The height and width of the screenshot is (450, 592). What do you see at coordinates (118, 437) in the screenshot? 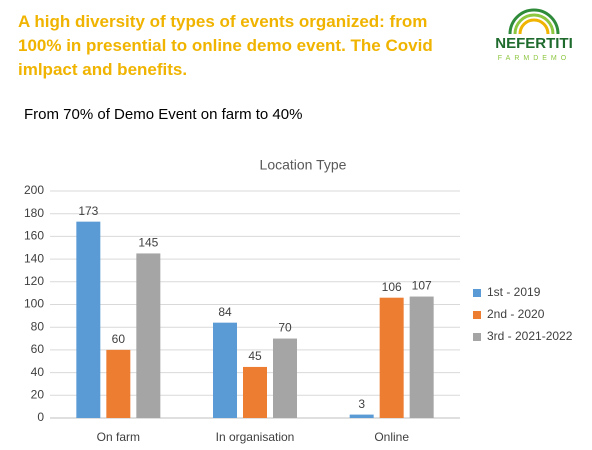
I see `x-tick-label: On farm` at bounding box center [118, 437].